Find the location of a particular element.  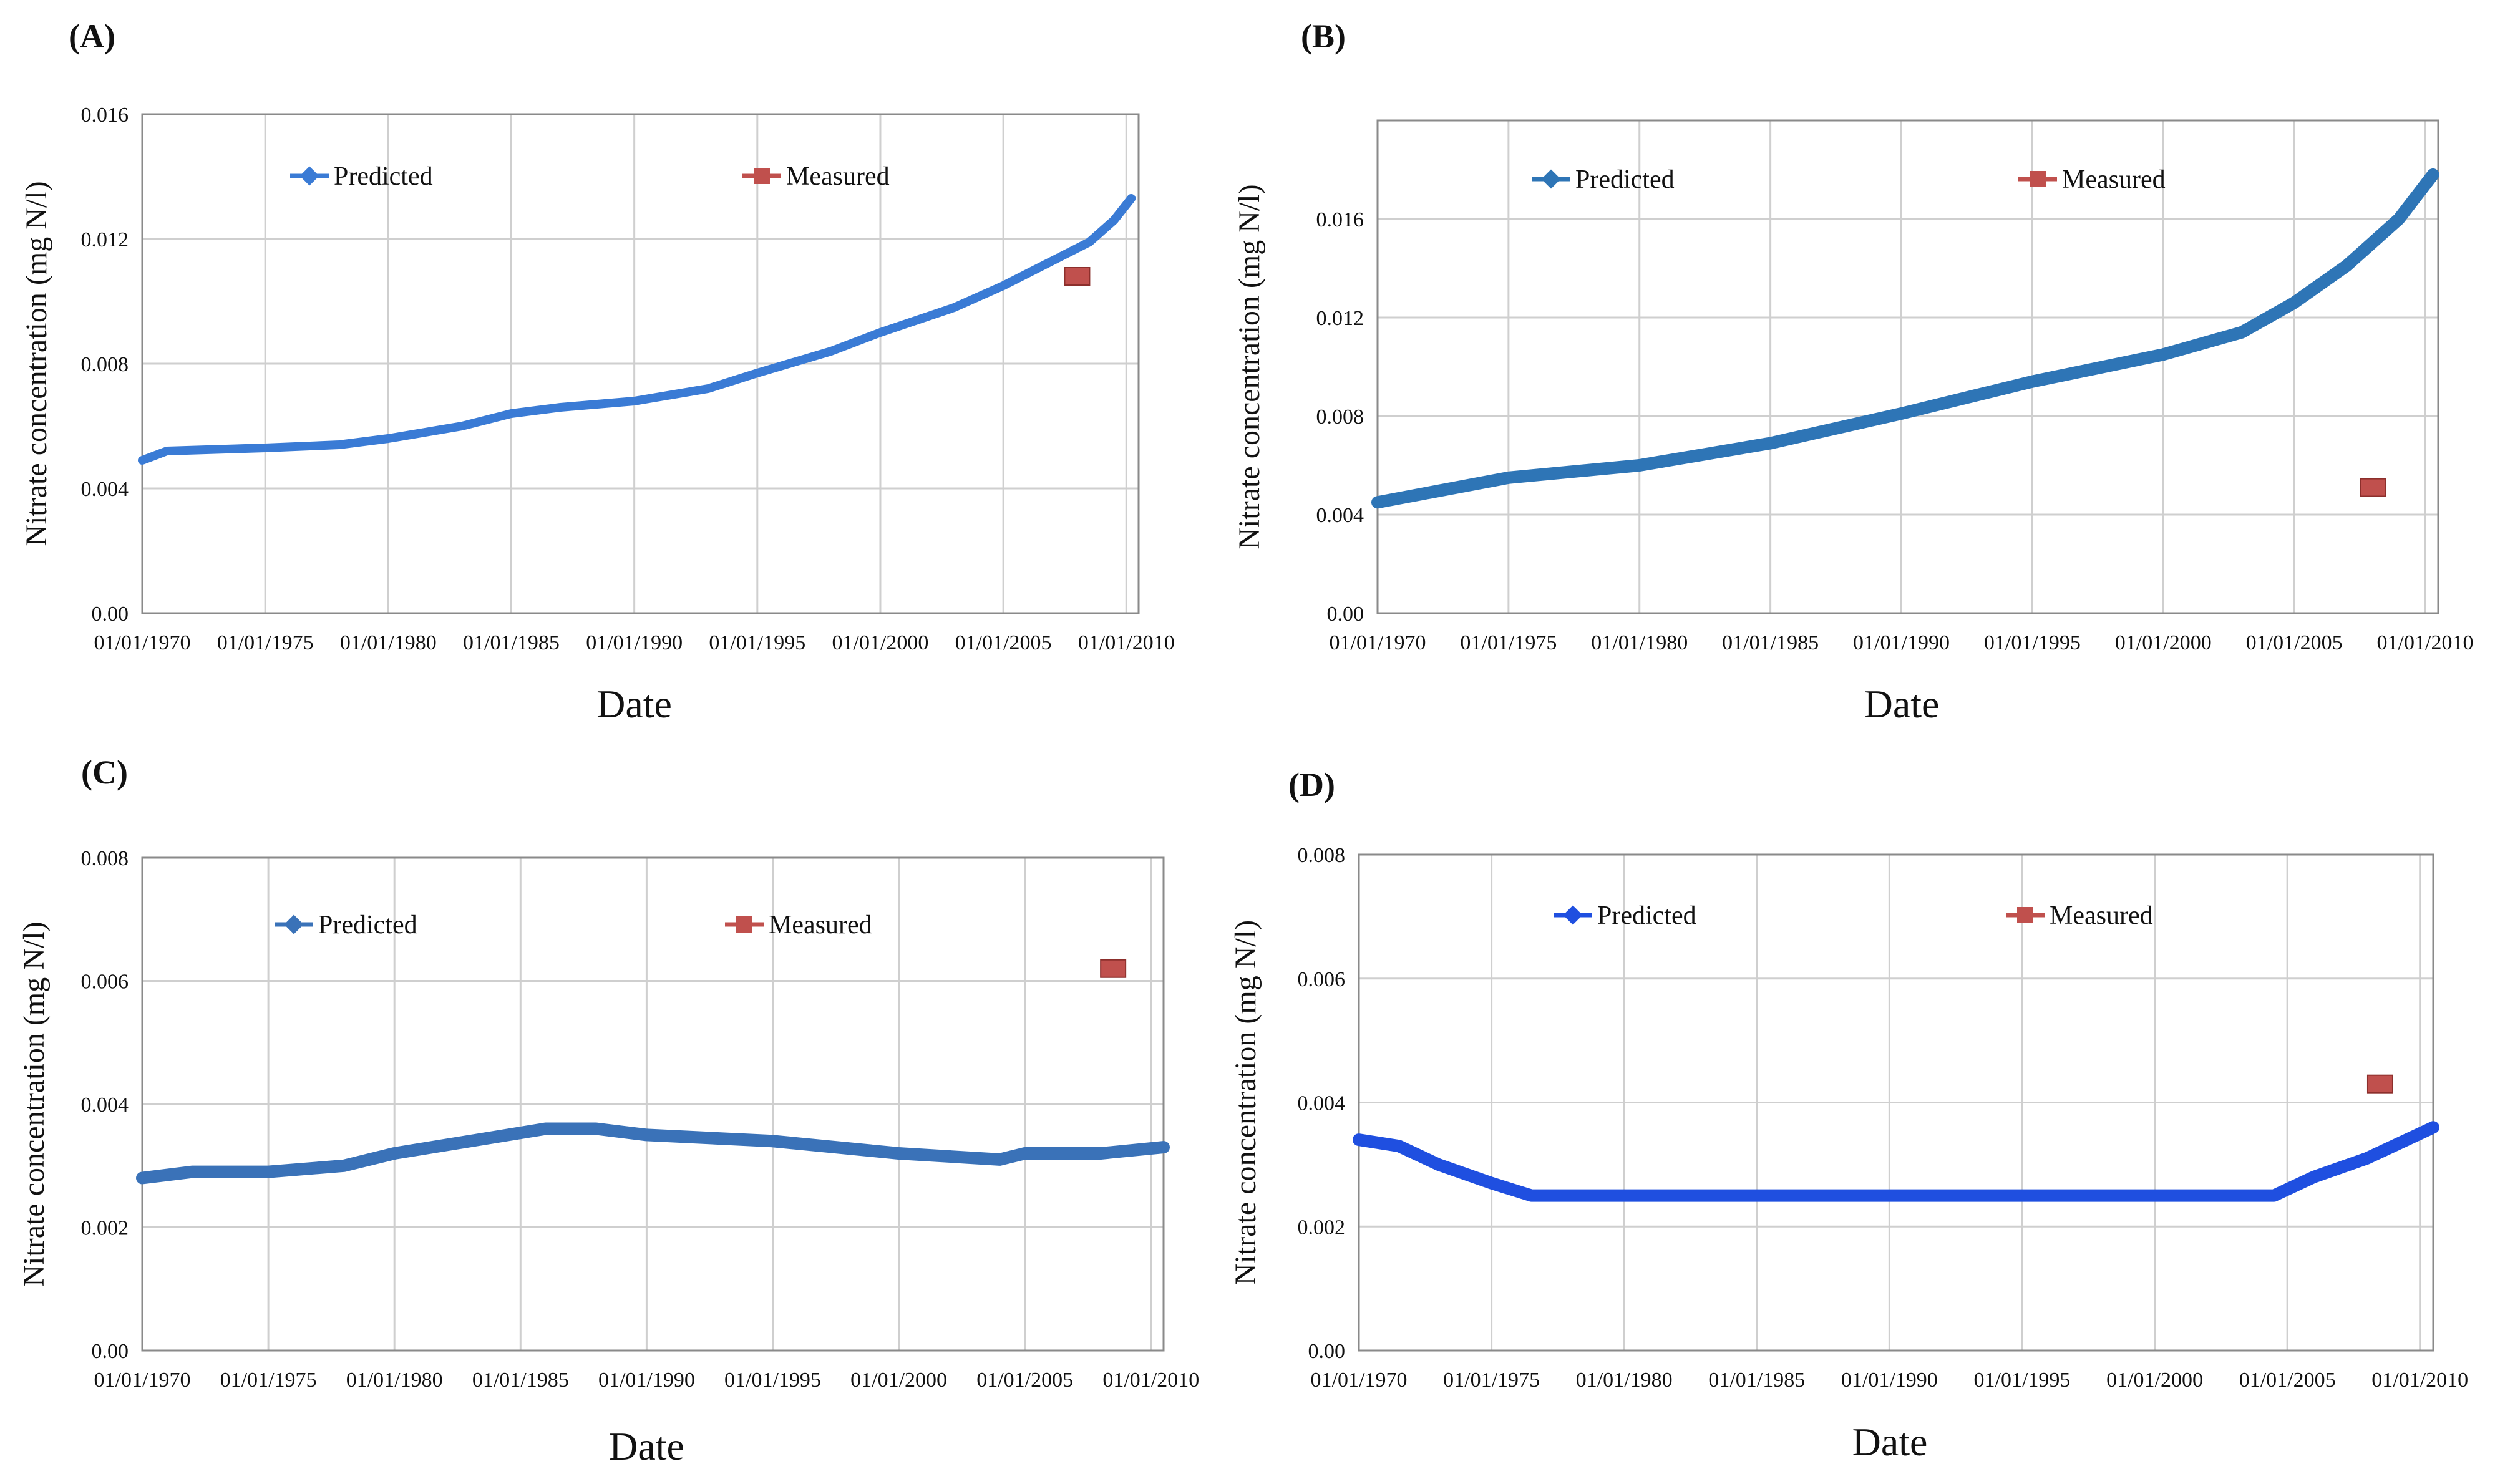

plot-area is located at coordinates (1908, 366).